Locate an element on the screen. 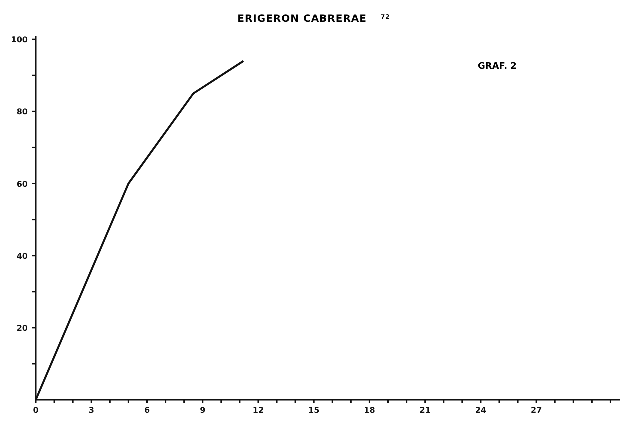 Image resolution: width=620 pixels, height=426 pixels. x-tick-label: 9 is located at coordinates (203, 410).